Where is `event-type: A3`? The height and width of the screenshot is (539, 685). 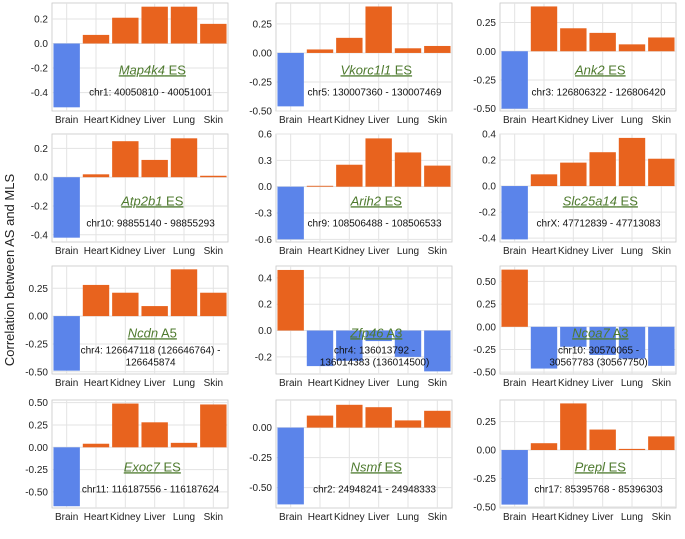
event-type: A3 is located at coordinates (619, 332).